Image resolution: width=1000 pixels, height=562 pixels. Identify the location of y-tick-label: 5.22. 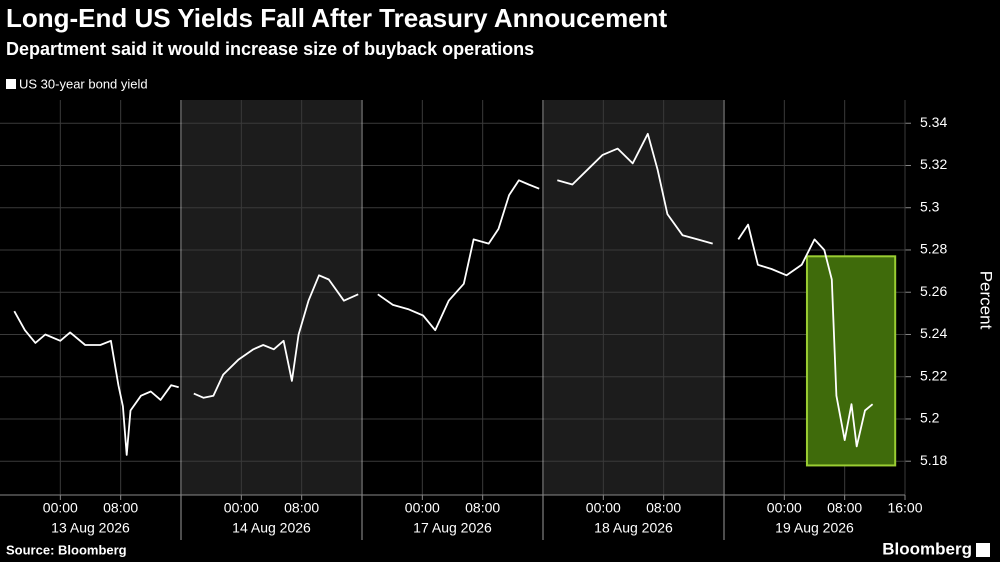
(933, 375).